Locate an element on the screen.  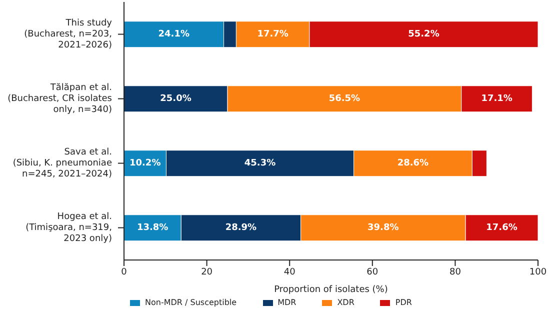
y-tick-label: Hogea et al. (Timişoara, n=319, 2023 only) is located at coordinates (69, 228).